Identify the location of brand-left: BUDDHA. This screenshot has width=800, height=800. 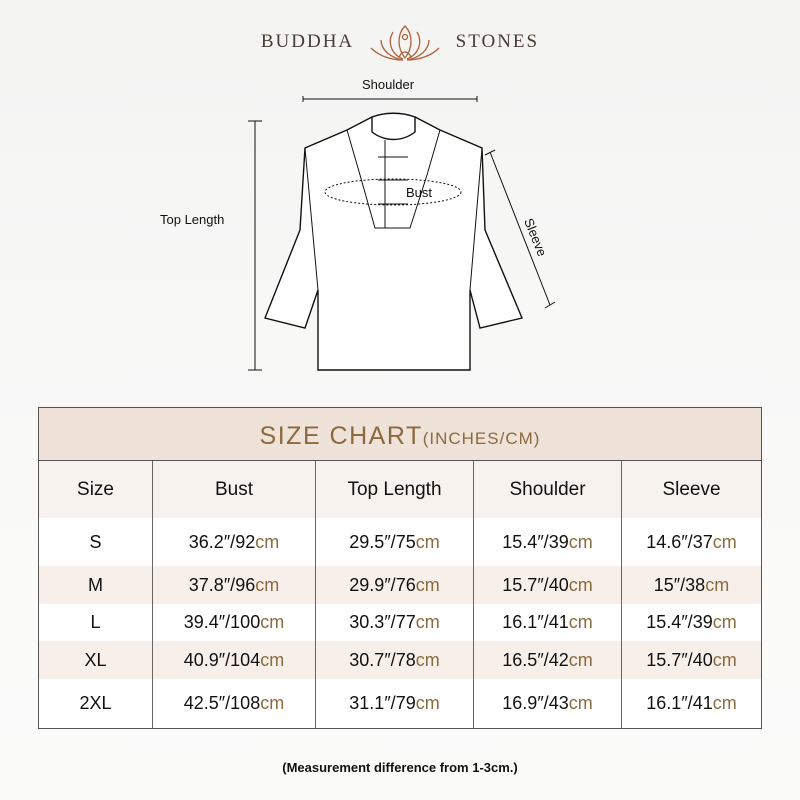
(307, 41).